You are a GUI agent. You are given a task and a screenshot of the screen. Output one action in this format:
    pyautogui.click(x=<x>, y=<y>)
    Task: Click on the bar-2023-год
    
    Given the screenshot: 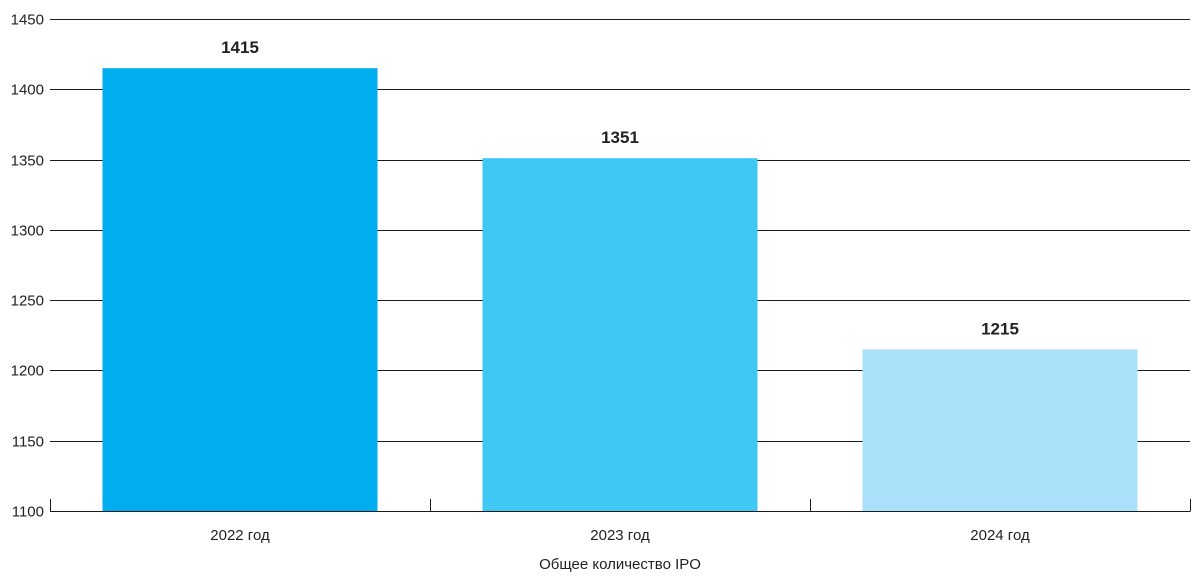 What is the action you would take?
    pyautogui.click(x=620, y=334)
    